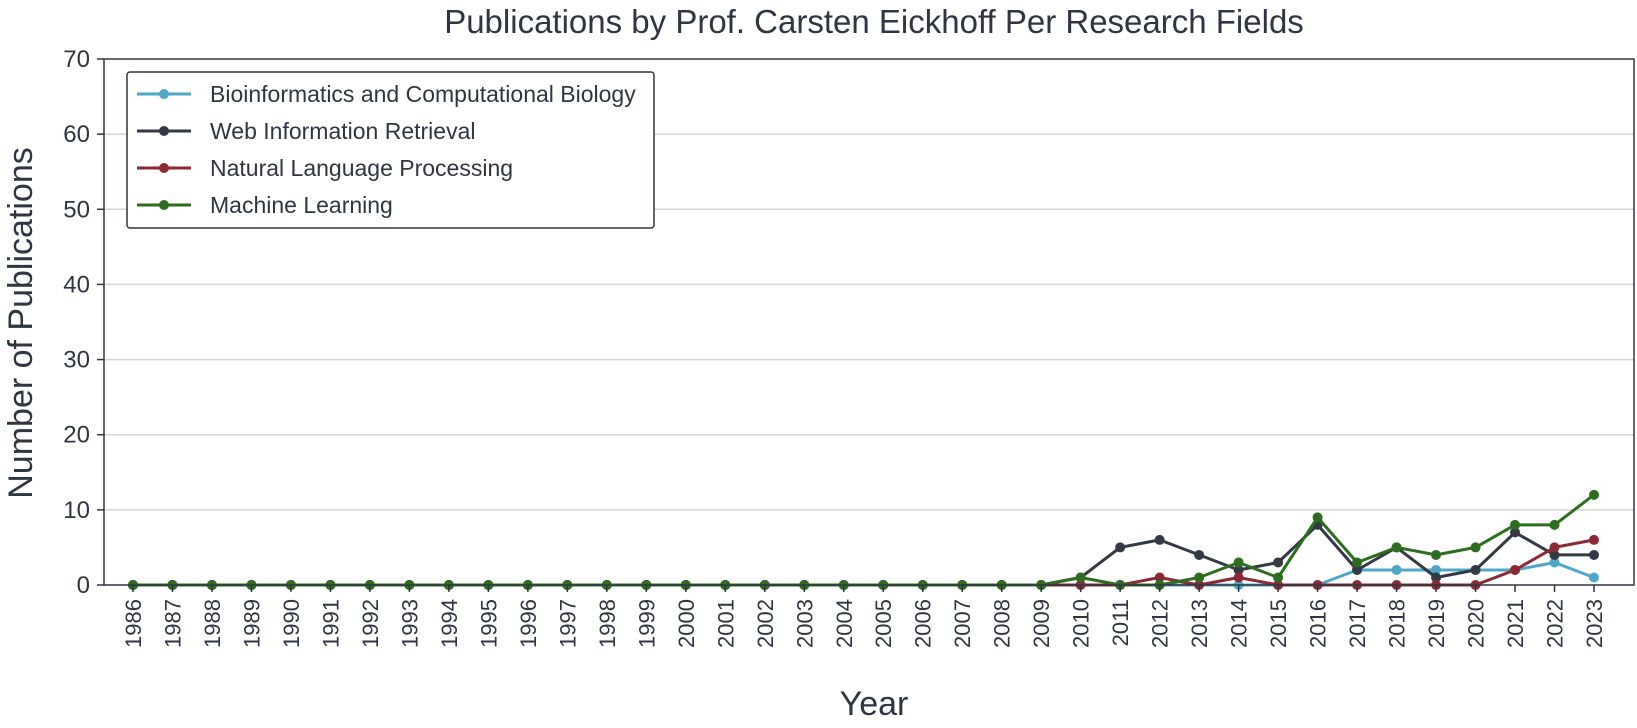 The width and height of the screenshot is (1637, 728). Describe the element at coordinates (528, 623) in the screenshot. I see `x-tick-label: 1996` at that location.